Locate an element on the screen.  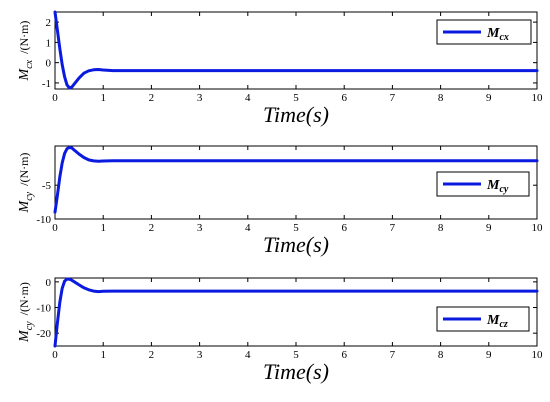
legend-label-sub: cx is located at coordinates (503, 37).